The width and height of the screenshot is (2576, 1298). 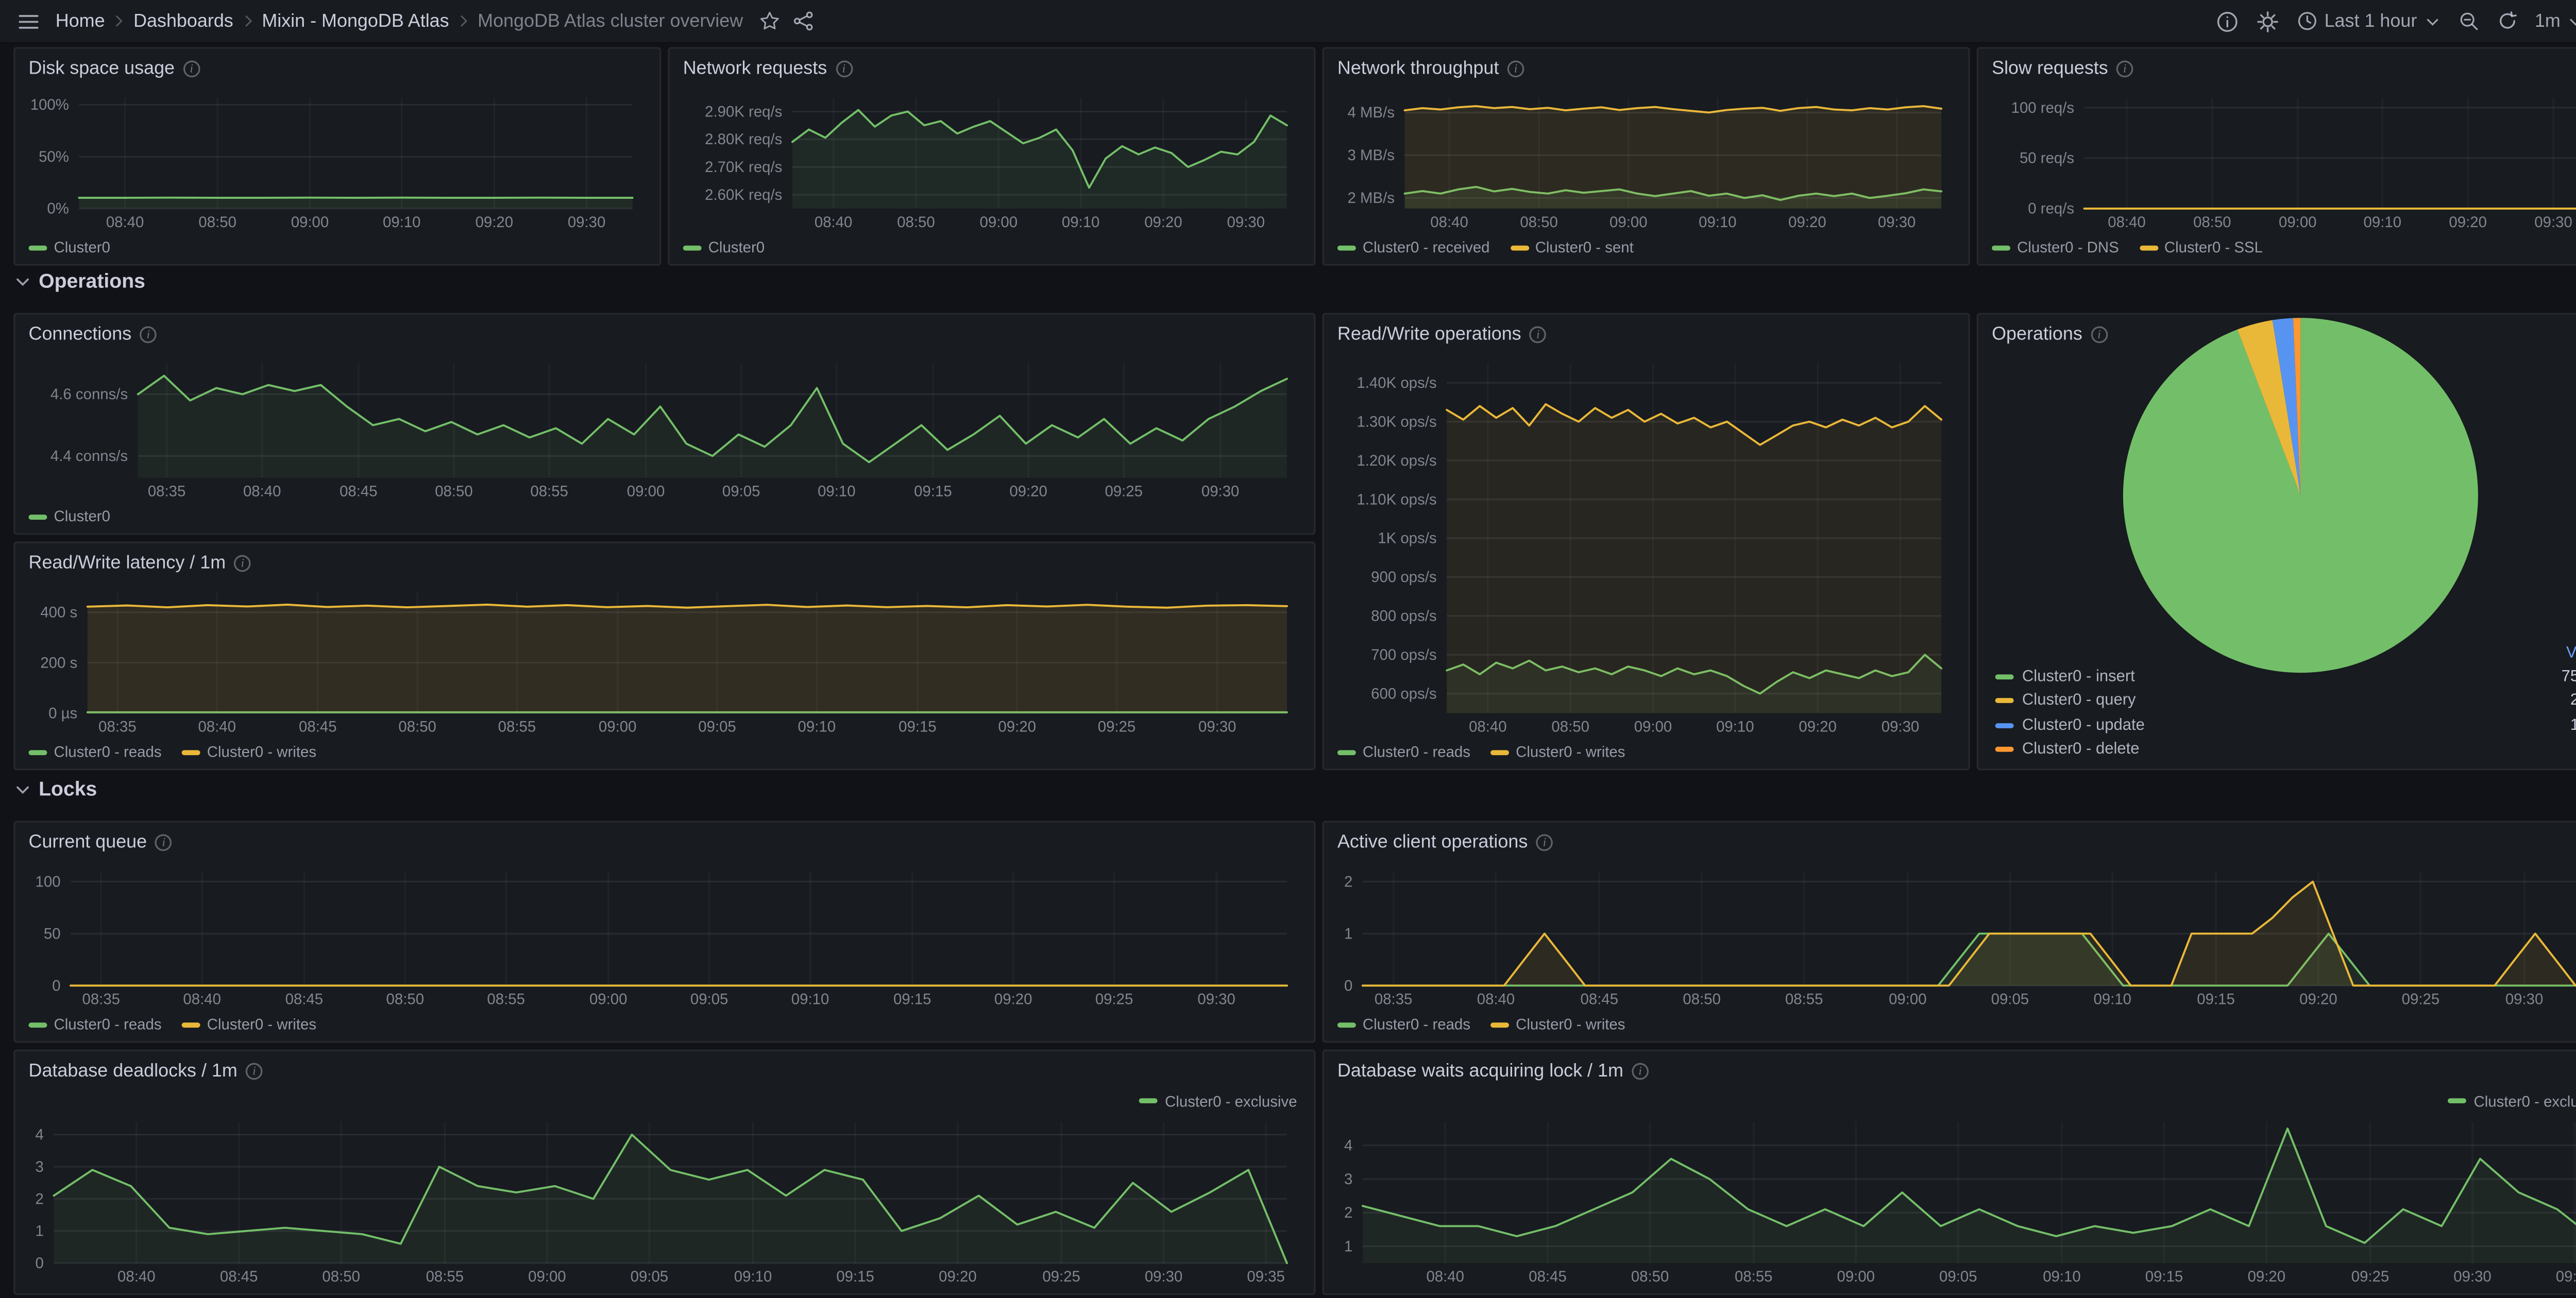 I want to click on panel-header: Network requests, so click(x=992, y=66).